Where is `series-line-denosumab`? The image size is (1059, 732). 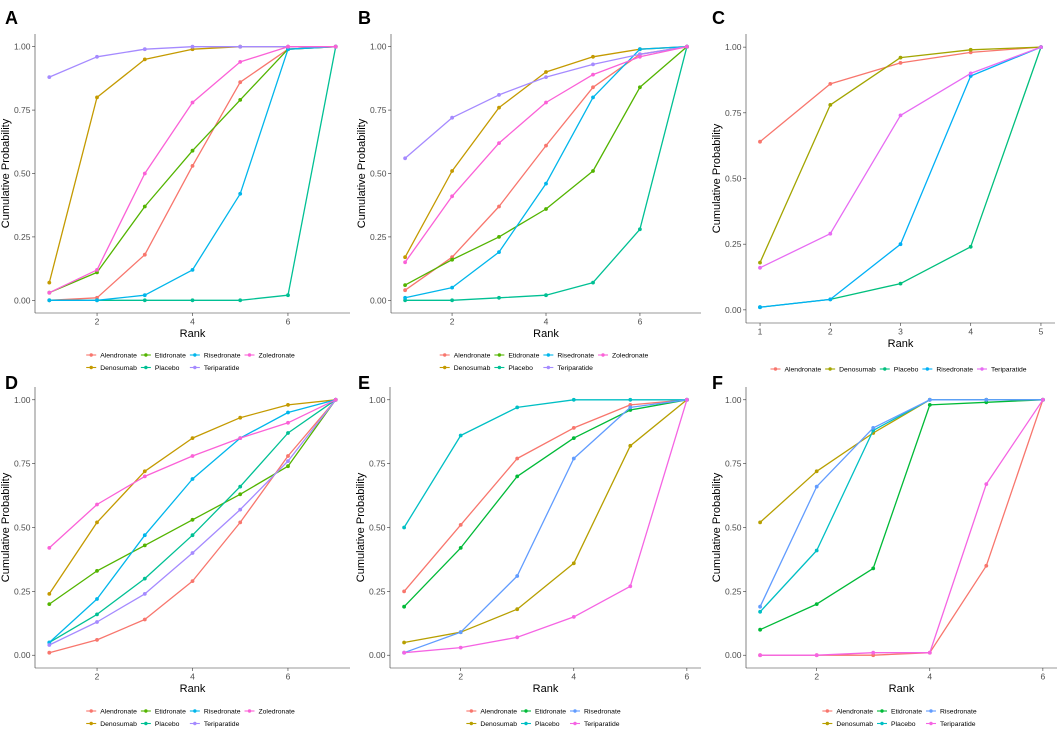
series-line-denosumab is located at coordinates (901, 461).